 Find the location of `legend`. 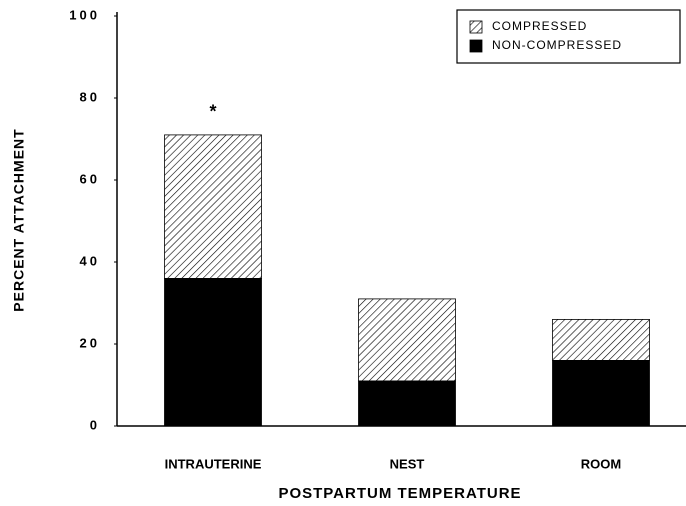

legend is located at coordinates (568, 36).